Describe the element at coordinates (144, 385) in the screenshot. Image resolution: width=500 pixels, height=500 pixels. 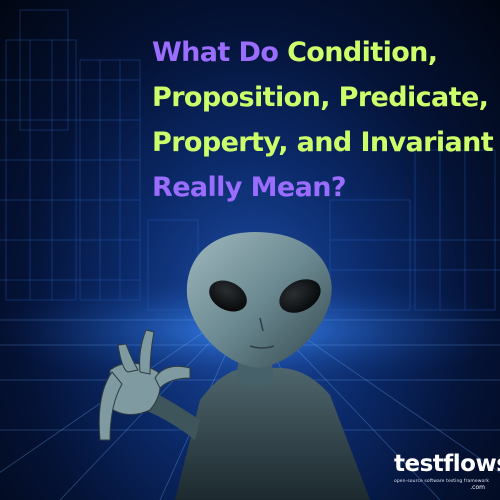
I see `alien-hand` at that location.